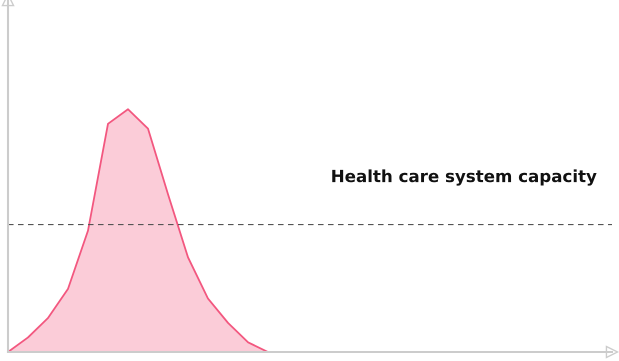  What do you see at coordinates (464, 177) in the screenshot?
I see `ref-line-label: Health care system capacity` at bounding box center [464, 177].